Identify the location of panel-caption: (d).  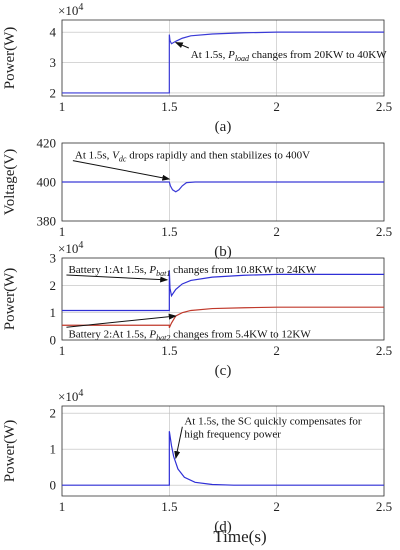
(223, 527).